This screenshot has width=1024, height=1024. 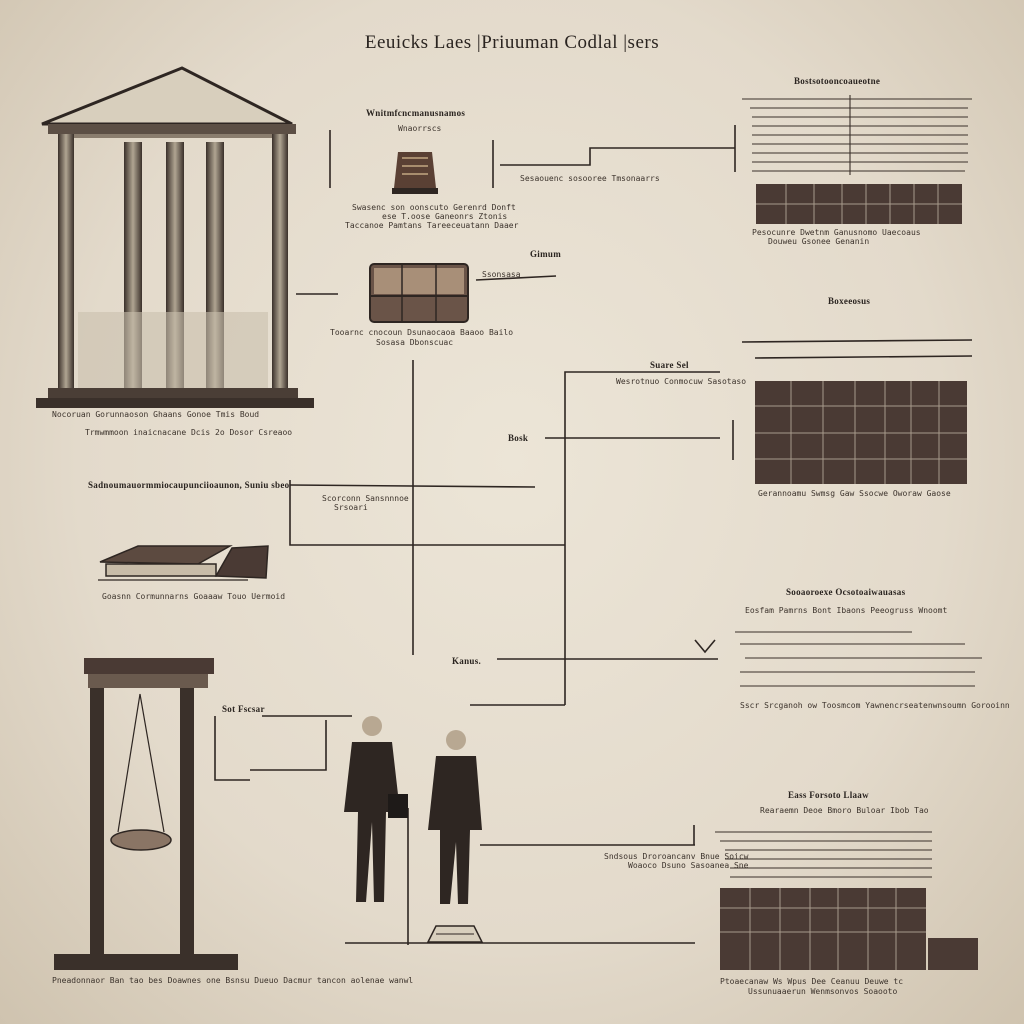 I want to click on right-block-caption: Gerannoamu Swmsg Gaw Ssocwe Oworaw Gaose, so click(x=854, y=493).